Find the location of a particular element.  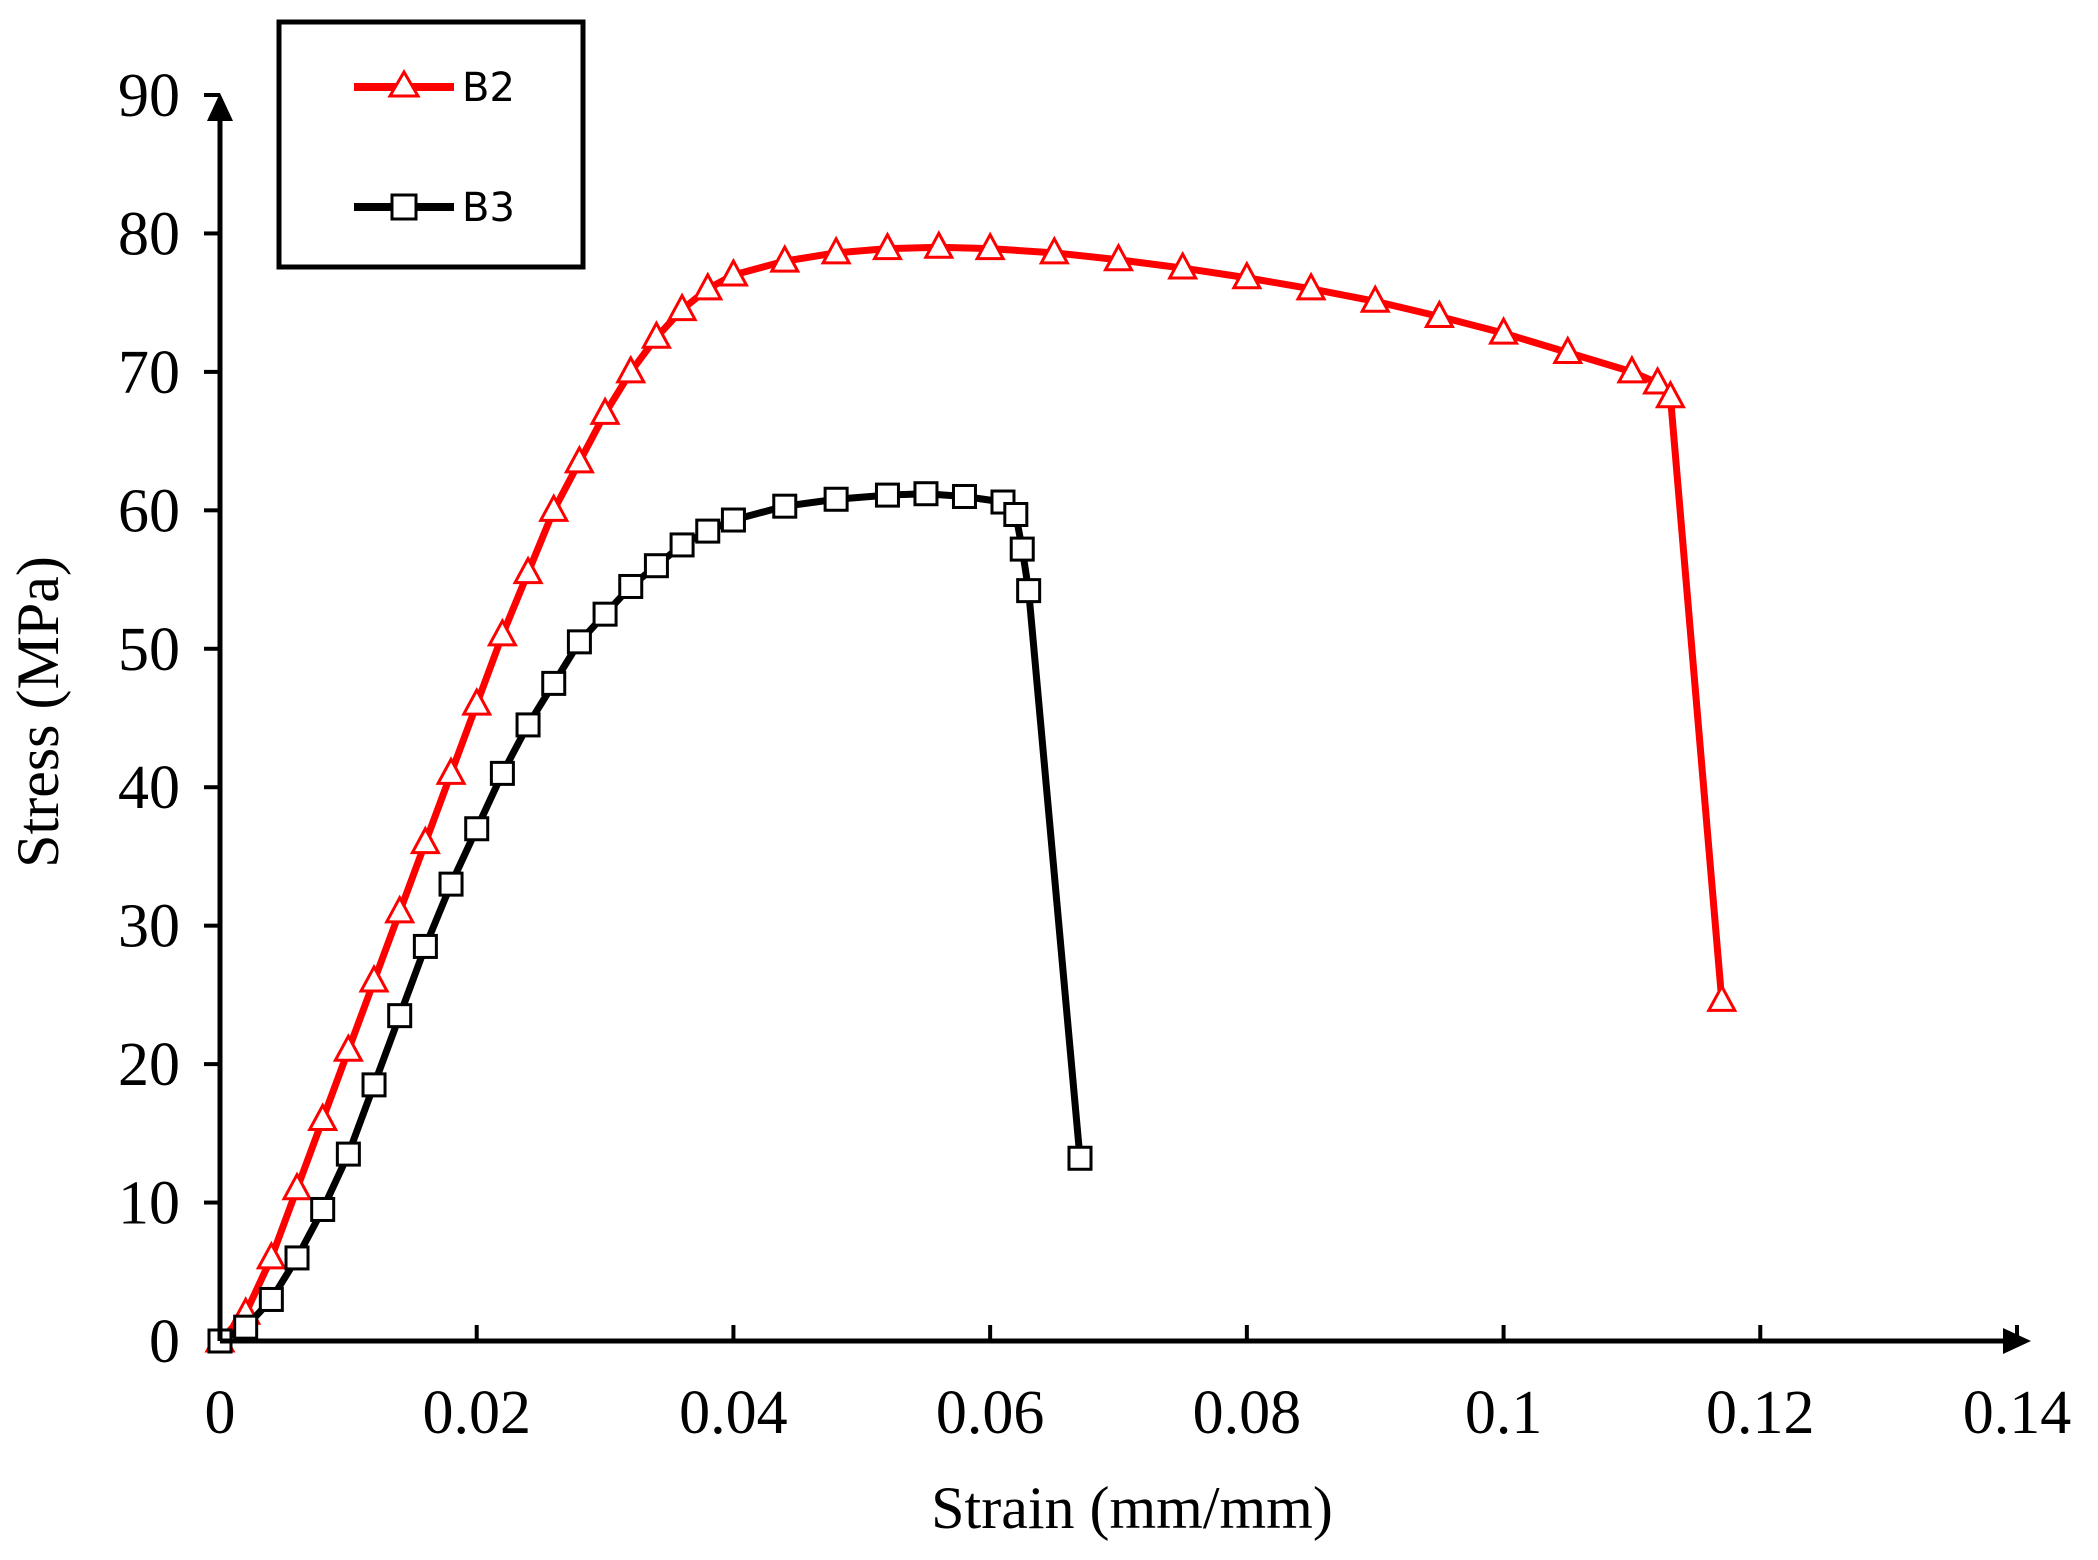

x-ticks: 0 0.02 0.04 0.06 0.08 0.1 0.12 0.14 is located at coordinates (1138, 1386).